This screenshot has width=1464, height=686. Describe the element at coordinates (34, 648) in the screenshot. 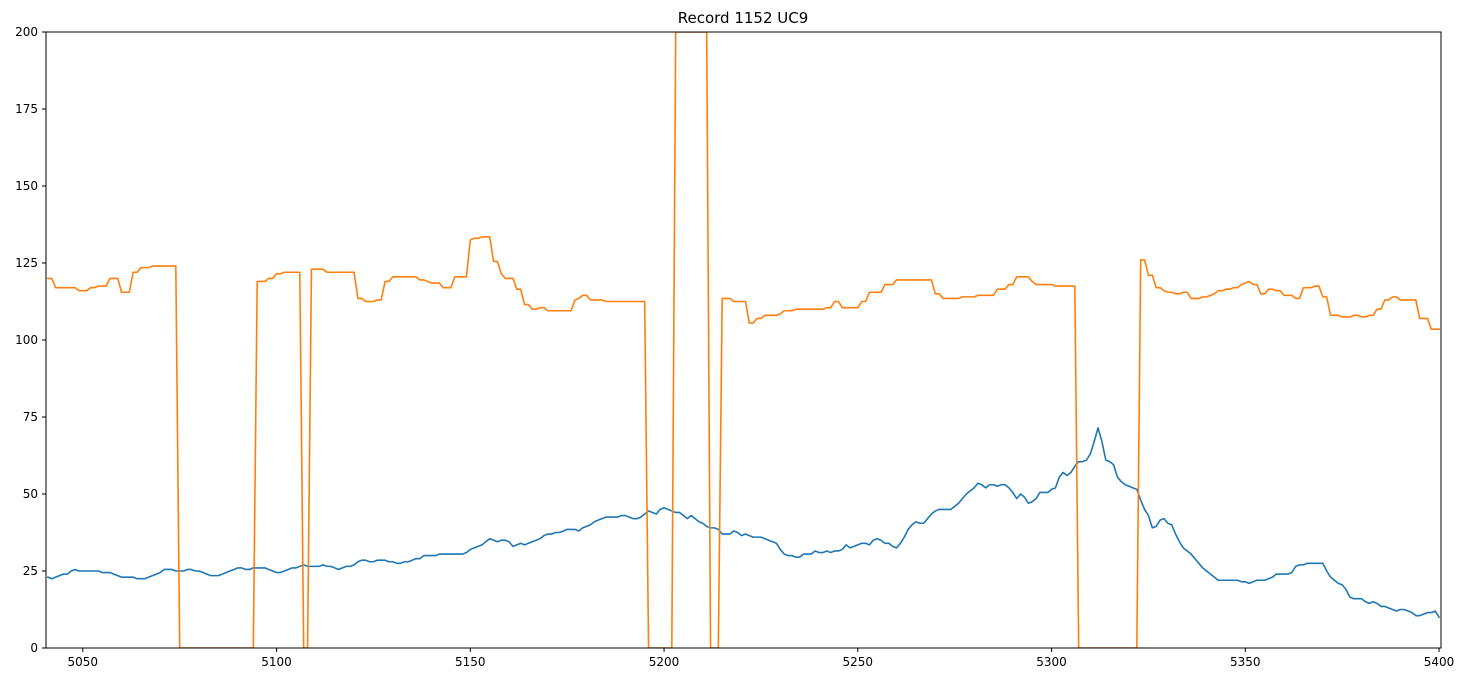

I see `y-tick-label: 0` at that location.